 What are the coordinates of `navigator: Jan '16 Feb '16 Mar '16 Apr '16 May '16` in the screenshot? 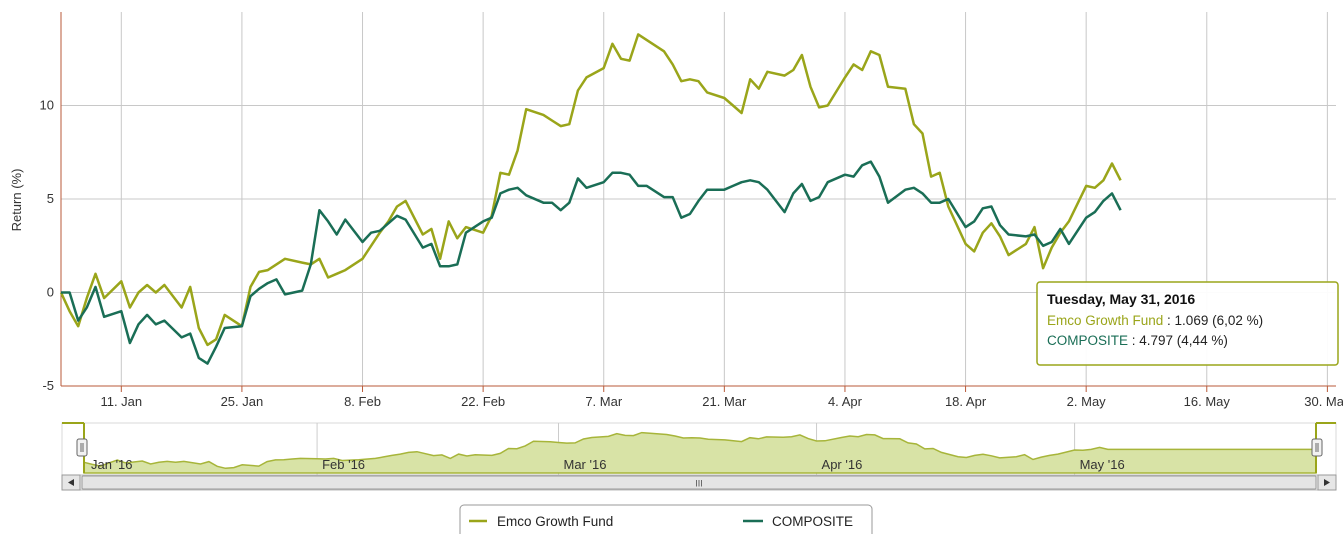 It's located at (699, 449).